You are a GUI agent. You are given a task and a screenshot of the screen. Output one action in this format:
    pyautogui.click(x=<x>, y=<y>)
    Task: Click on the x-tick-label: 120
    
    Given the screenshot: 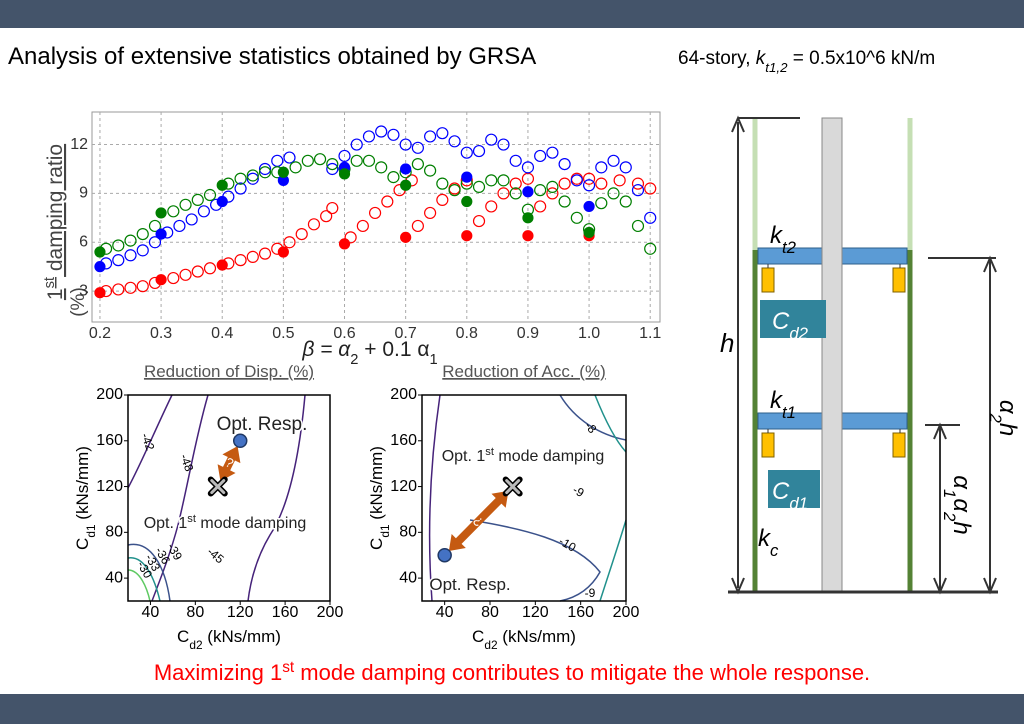 What is the action you would take?
    pyautogui.click(x=240, y=612)
    